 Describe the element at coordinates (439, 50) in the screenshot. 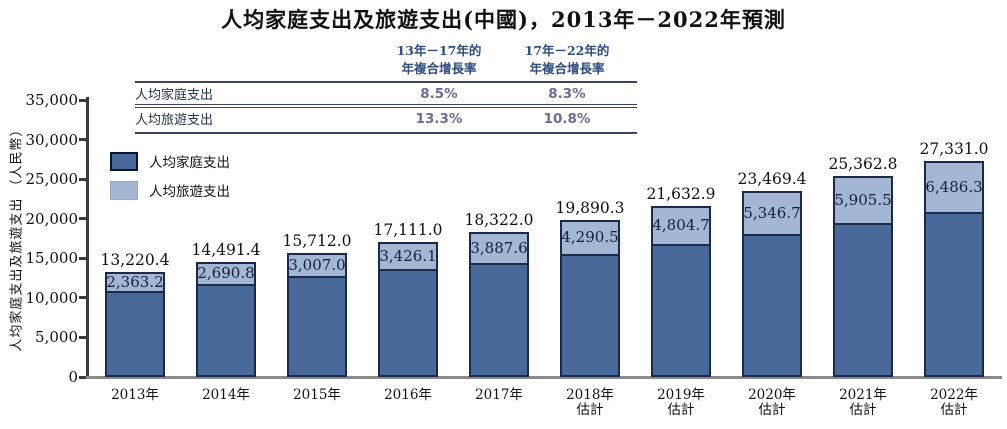

I see `cagr-col-header-line1: 13年－17年的` at that location.